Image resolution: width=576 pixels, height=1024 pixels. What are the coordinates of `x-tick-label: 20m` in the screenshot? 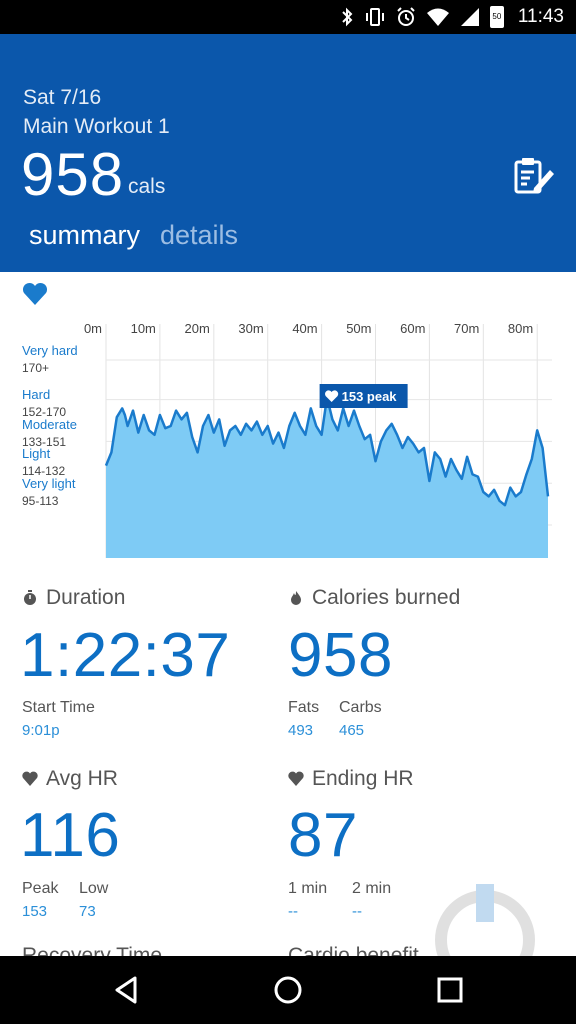 It's located at (197, 328).